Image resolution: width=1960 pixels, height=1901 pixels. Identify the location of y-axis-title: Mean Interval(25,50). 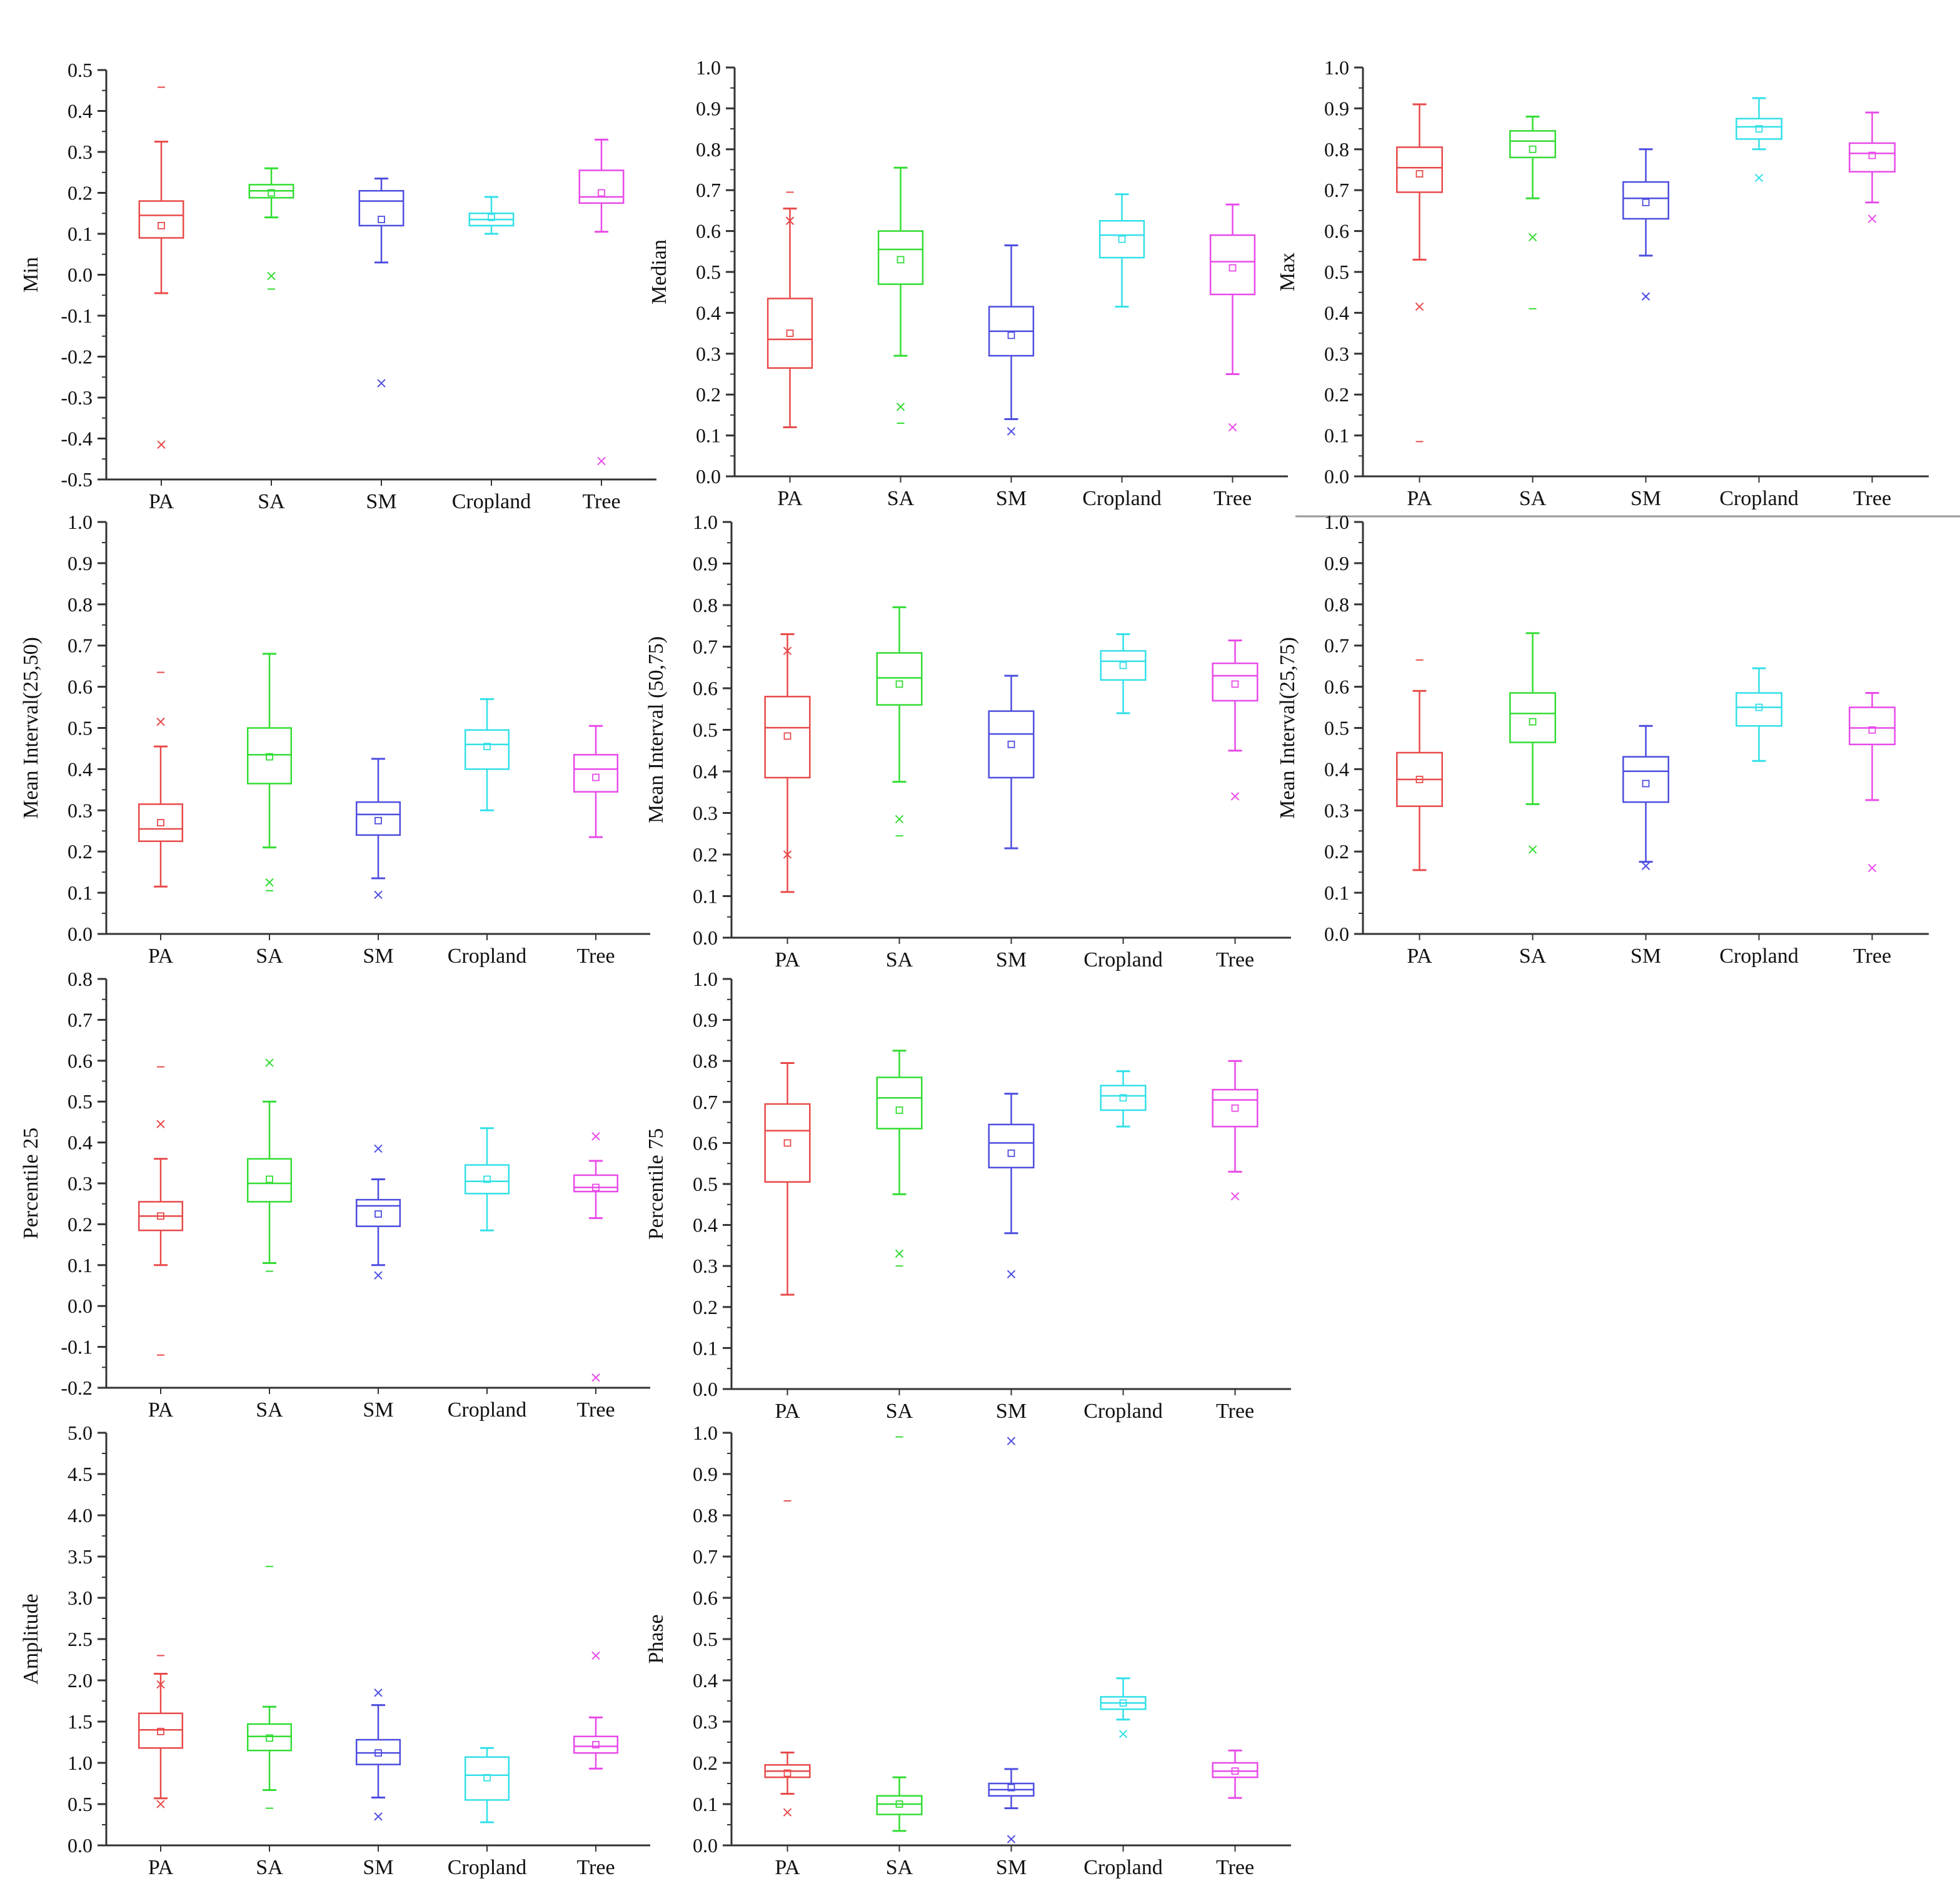
(31, 728).